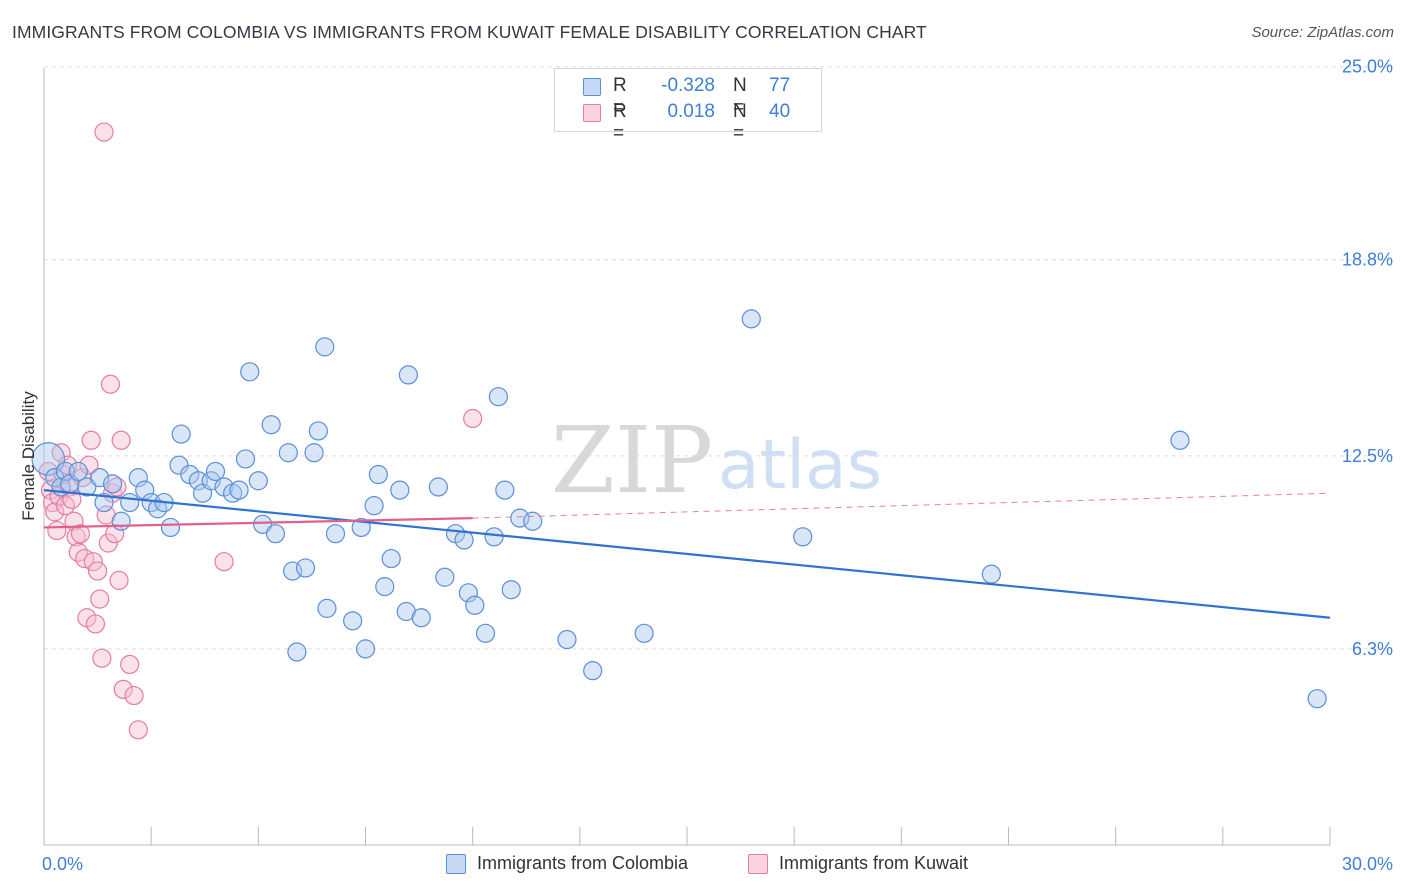 This screenshot has width=1406, height=892. I want to click on n-value: 77, so click(780, 85).